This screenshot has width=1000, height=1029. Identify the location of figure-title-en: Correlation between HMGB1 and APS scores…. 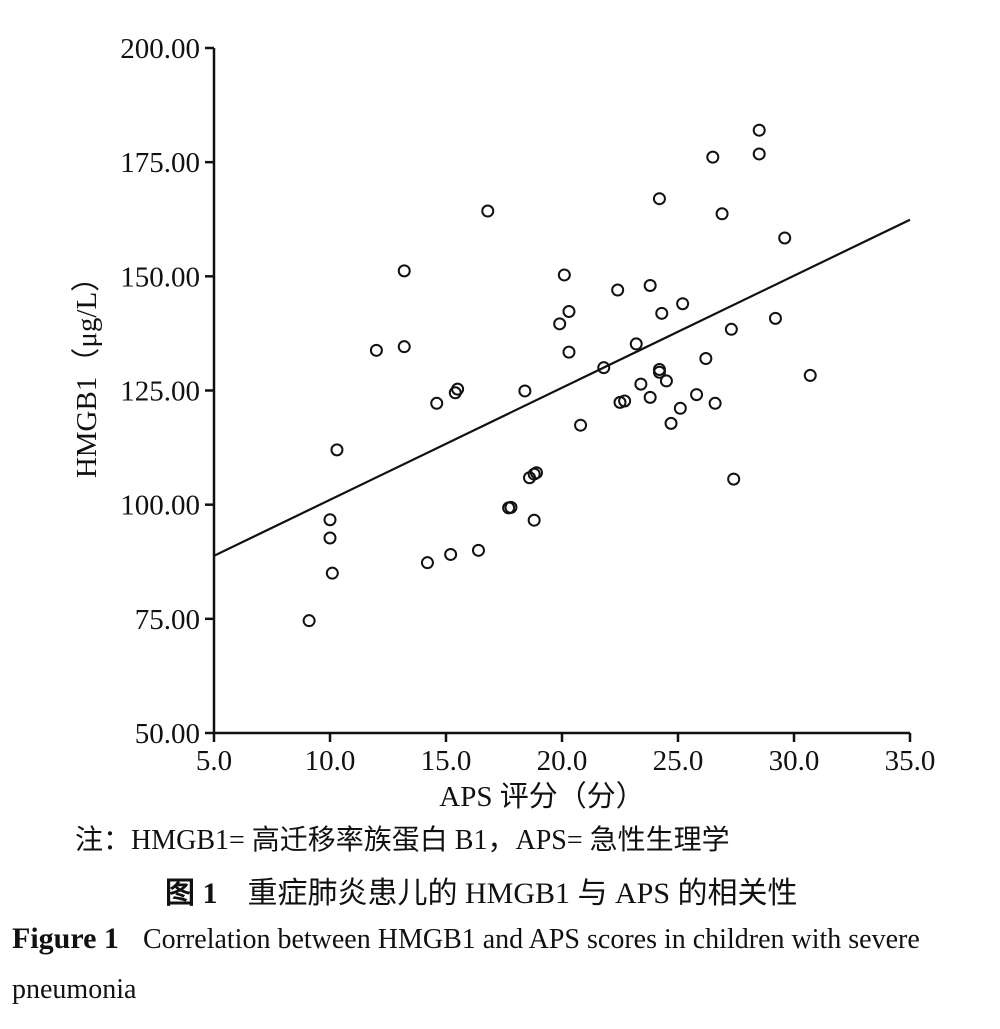
(466, 964).